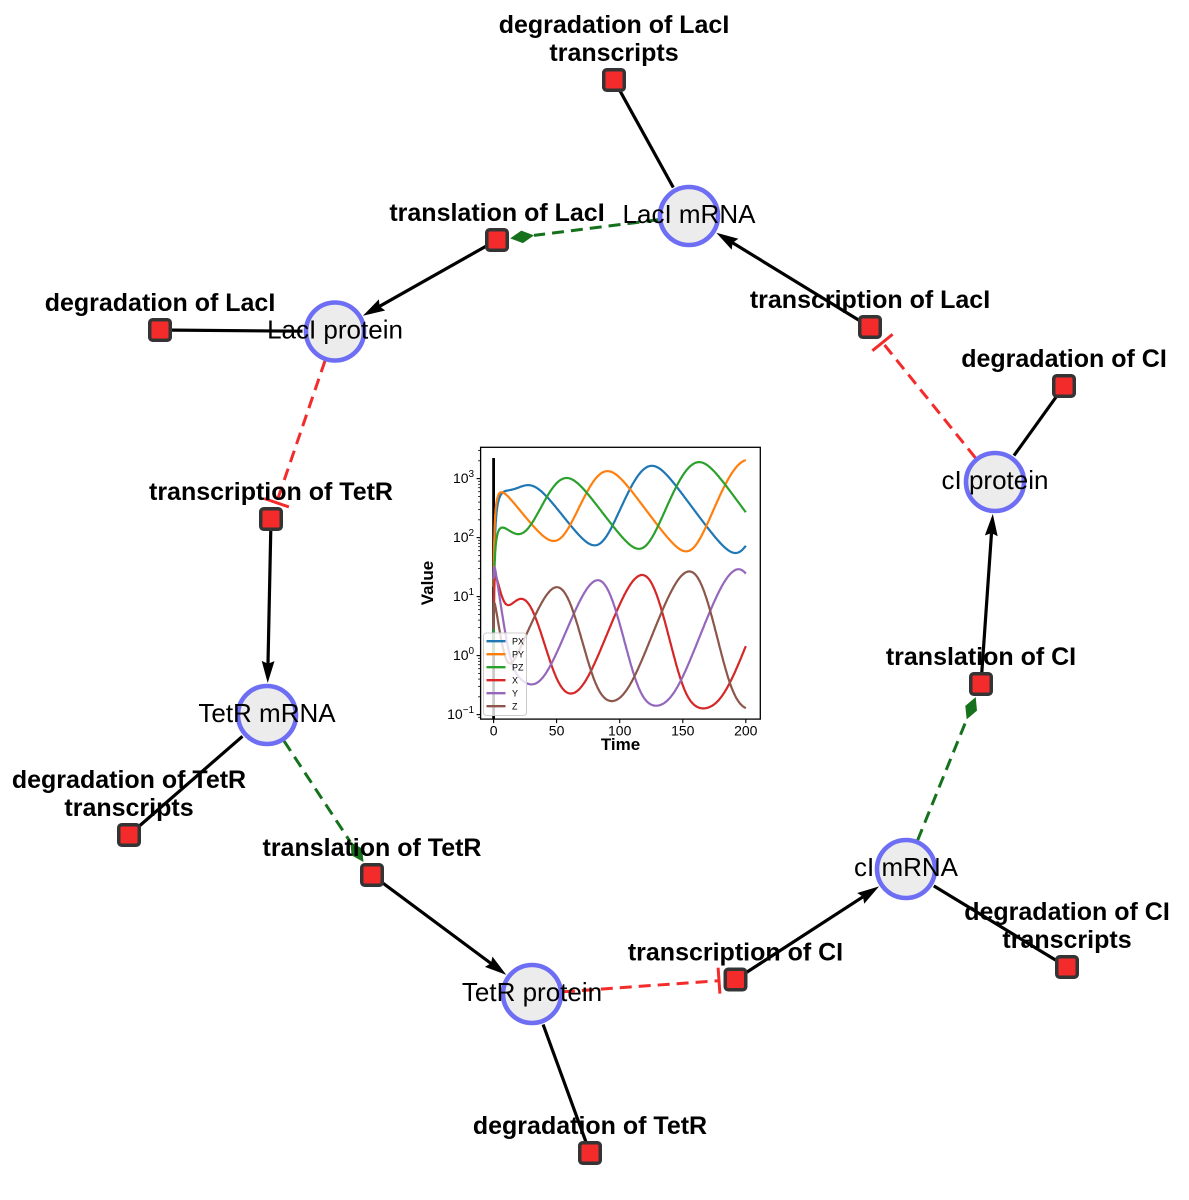 This screenshot has width=1189, height=1200. I want to click on svg-text: translation of CI, so click(981, 657).